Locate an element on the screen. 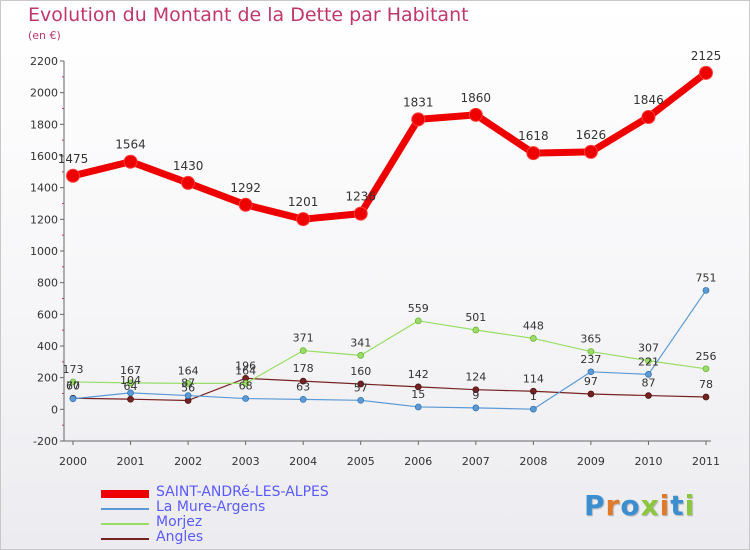  data-label: 221 is located at coordinates (648, 361).